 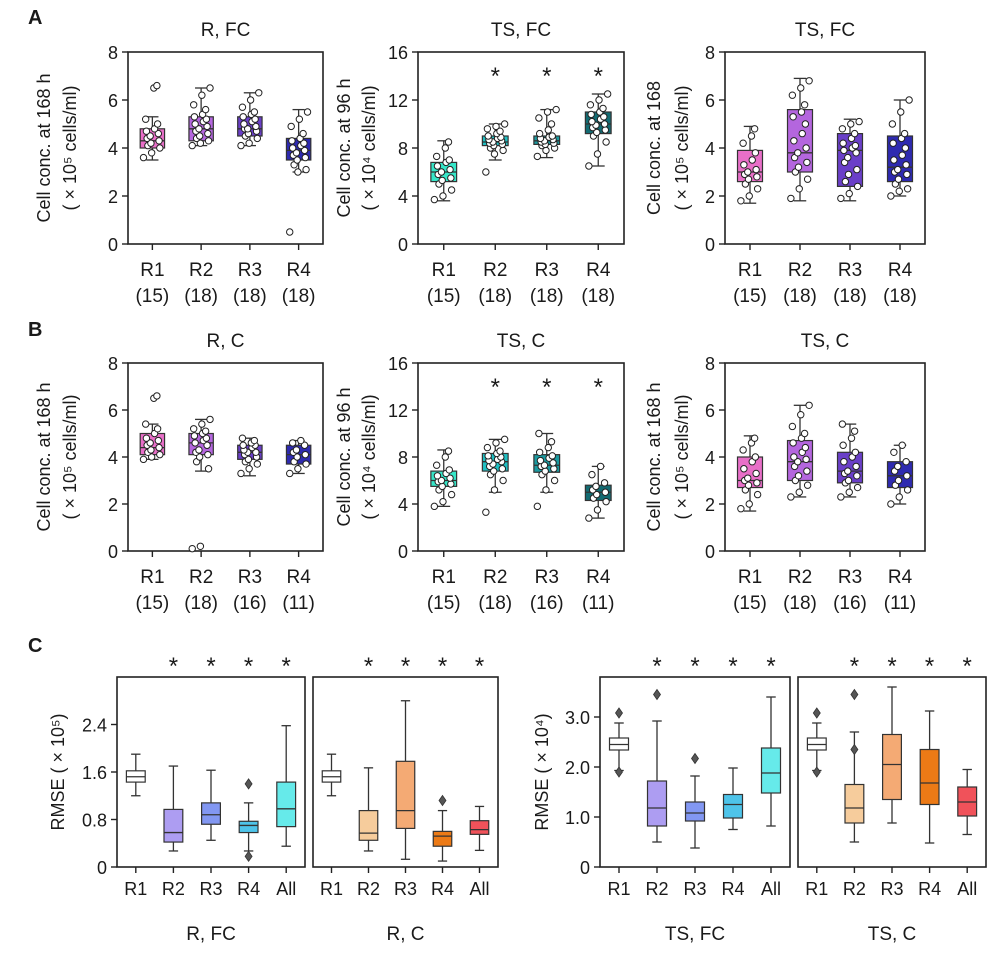 What do you see at coordinates (113, 505) in the screenshot?
I see `y-tick-label: 2` at bounding box center [113, 505].